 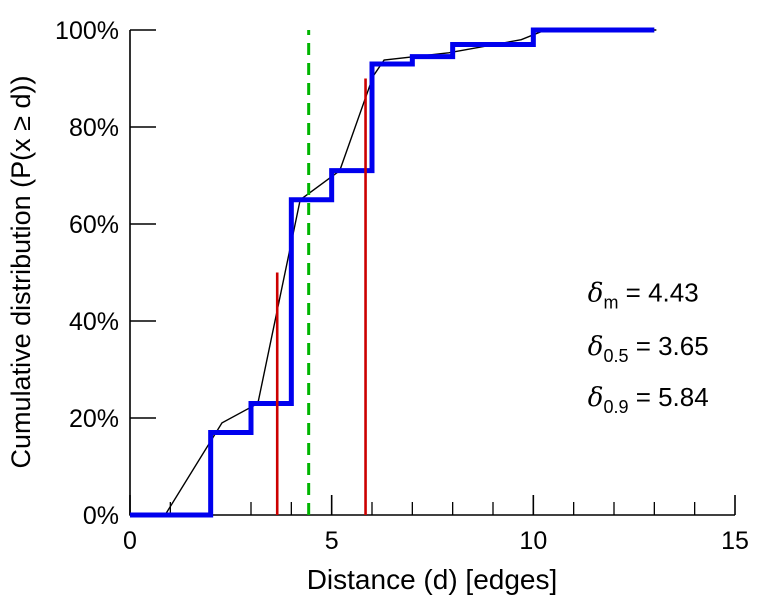 I want to click on x-tick-label: 5, so click(x=332, y=541).